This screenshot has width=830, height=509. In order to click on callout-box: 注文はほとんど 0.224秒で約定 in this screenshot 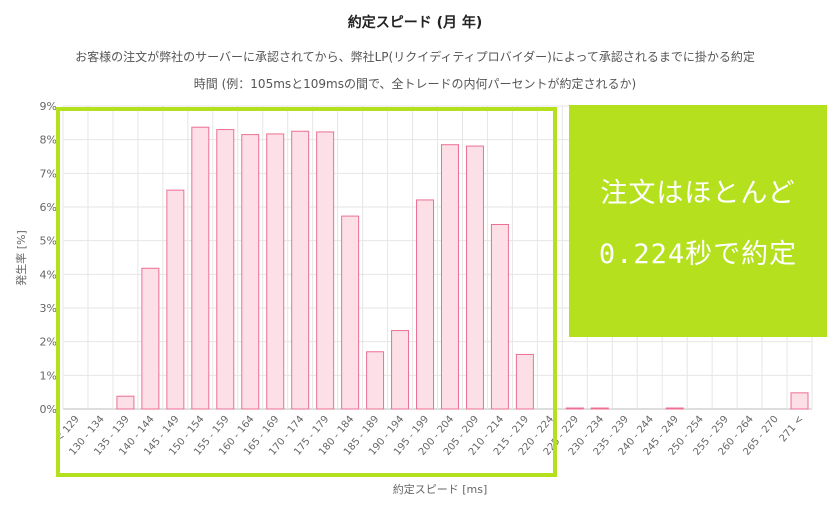, I will do `click(698, 221)`.